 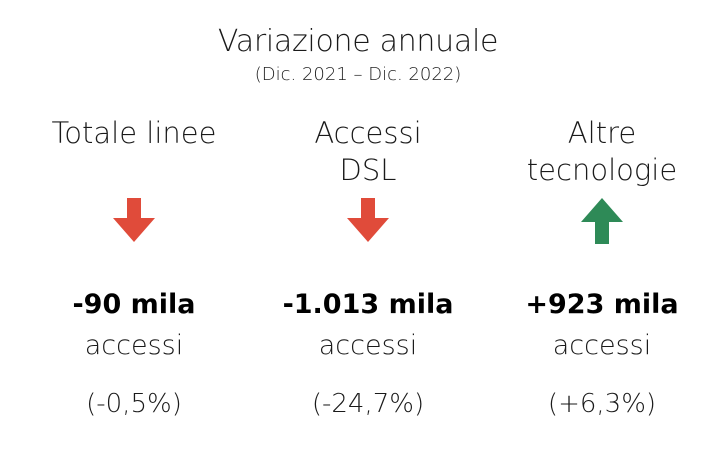 What do you see at coordinates (602, 170) in the screenshot?
I see `column-label-line-2: tecnologie` at bounding box center [602, 170].